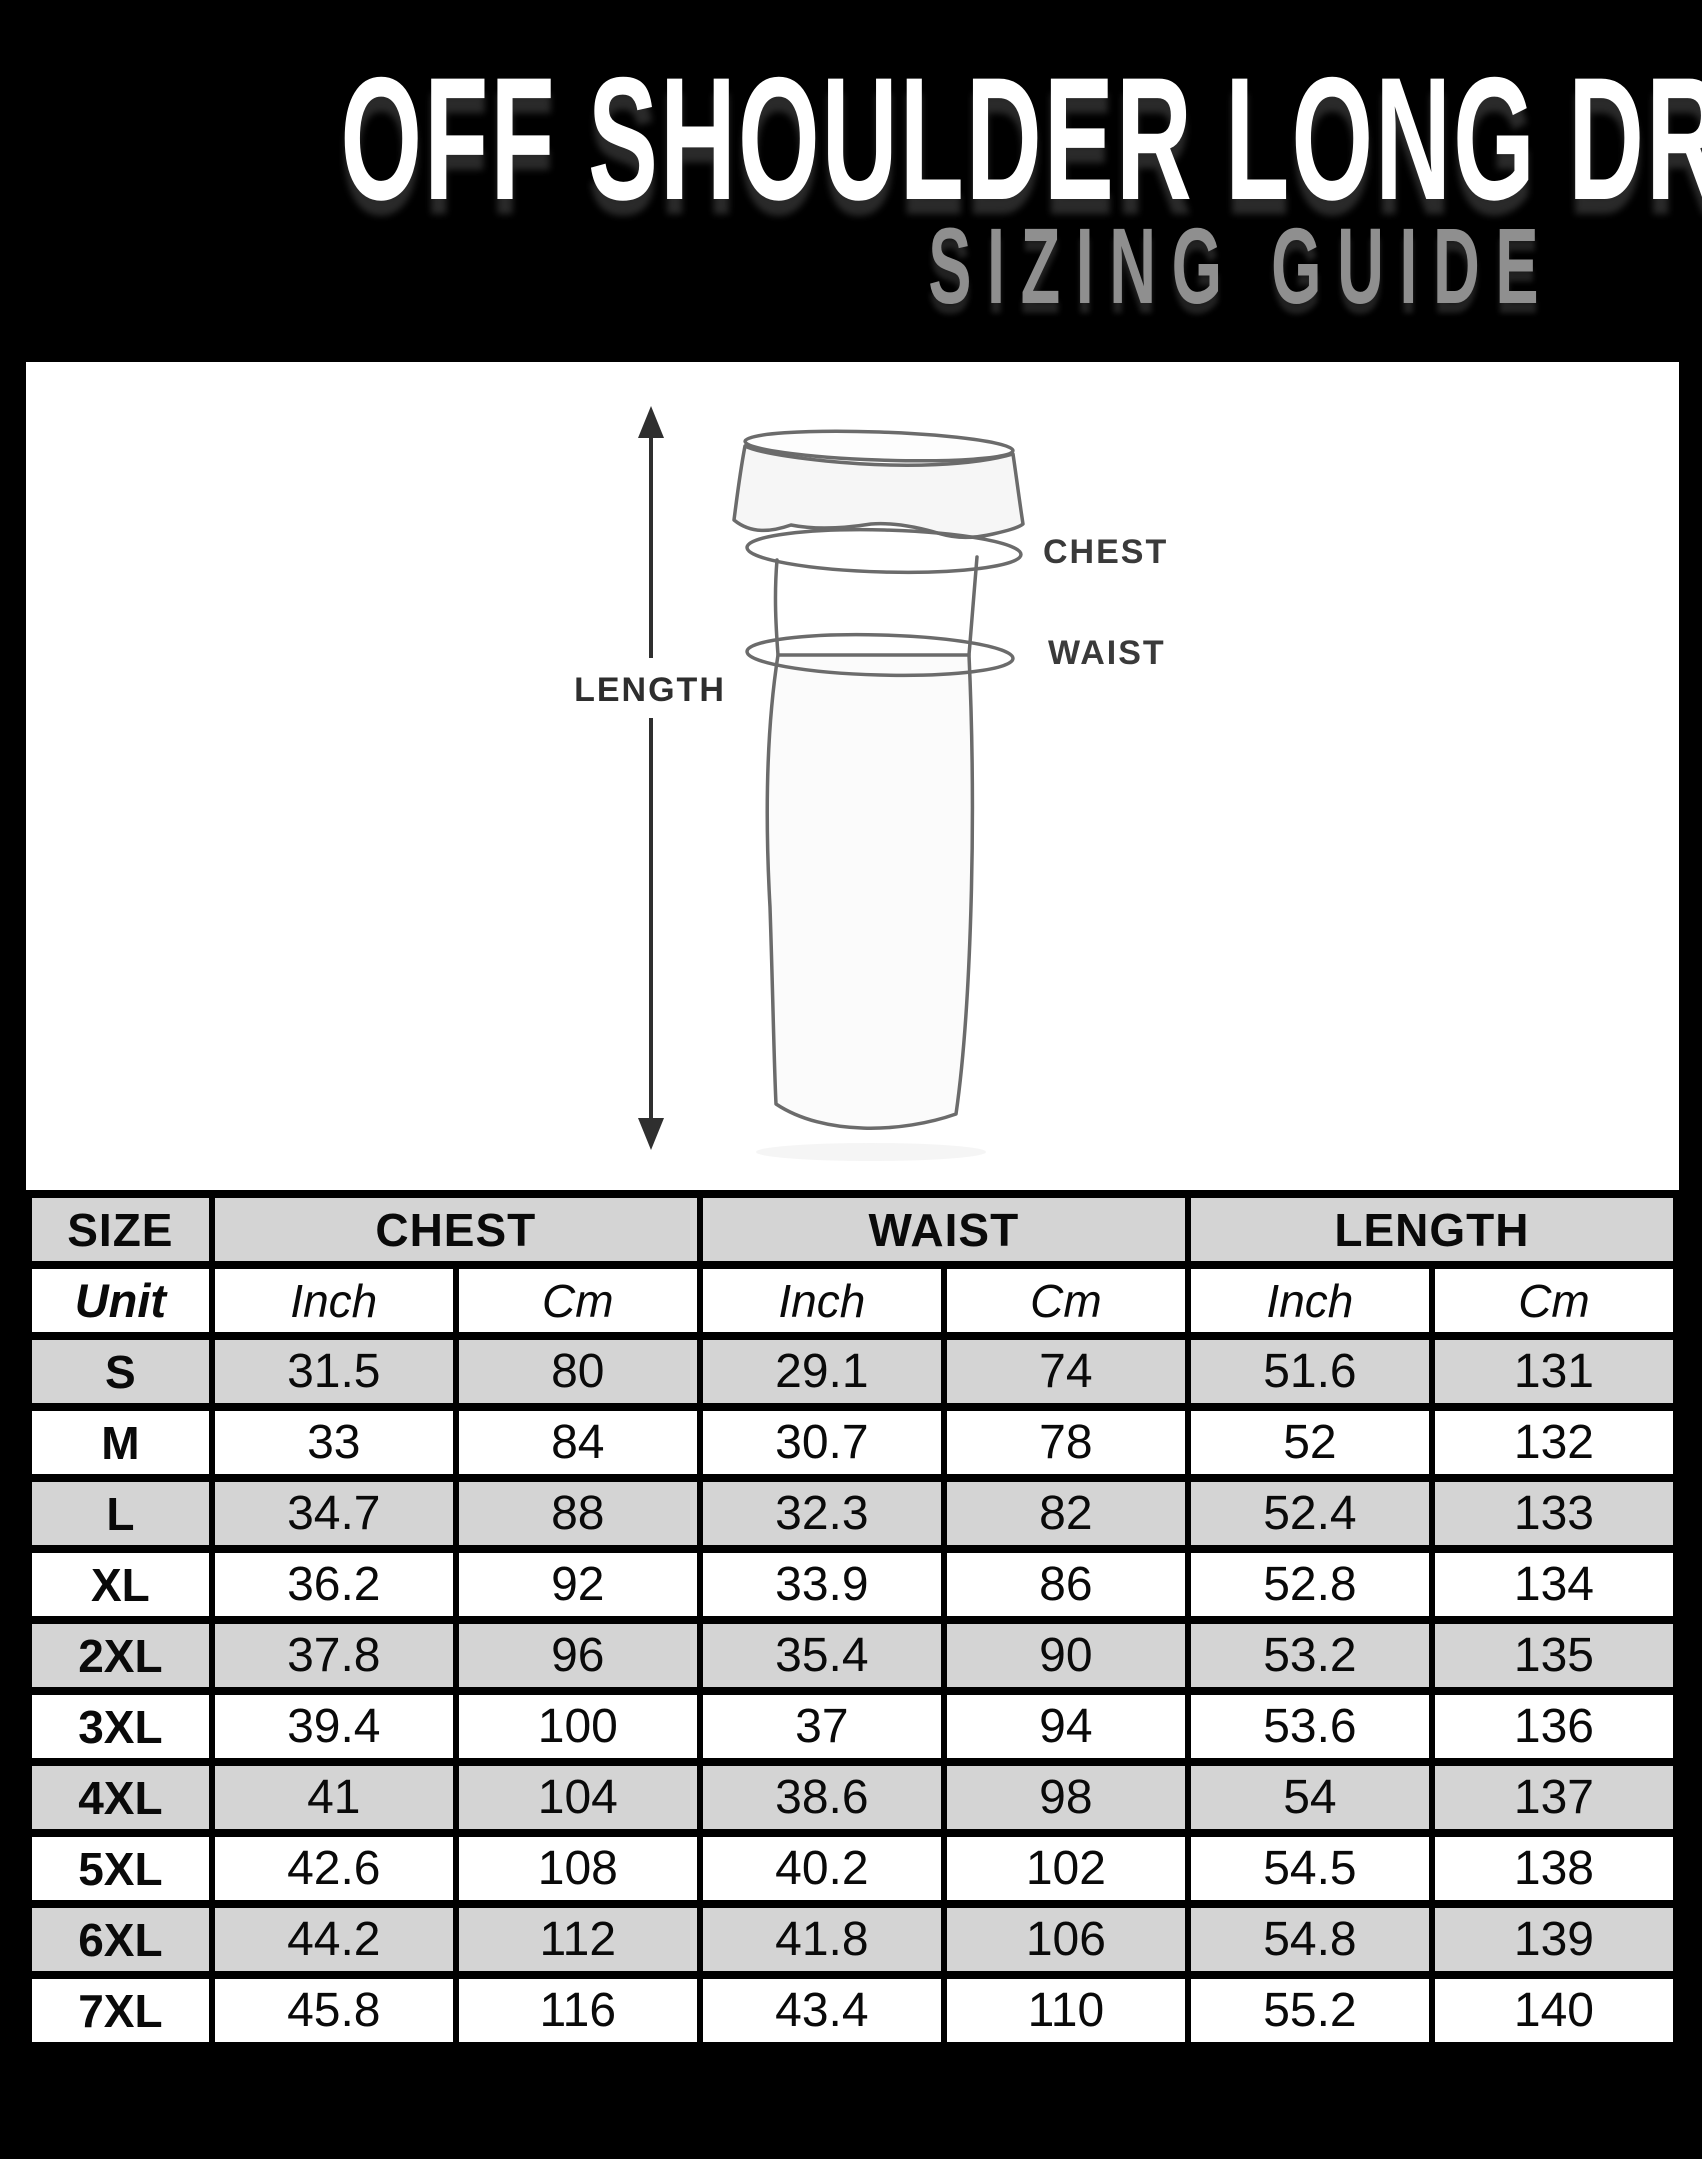 Image resolution: width=1702 pixels, height=2159 pixels. What do you see at coordinates (821, 1442) in the screenshot?
I see `measurement-cell: 30.7` at bounding box center [821, 1442].